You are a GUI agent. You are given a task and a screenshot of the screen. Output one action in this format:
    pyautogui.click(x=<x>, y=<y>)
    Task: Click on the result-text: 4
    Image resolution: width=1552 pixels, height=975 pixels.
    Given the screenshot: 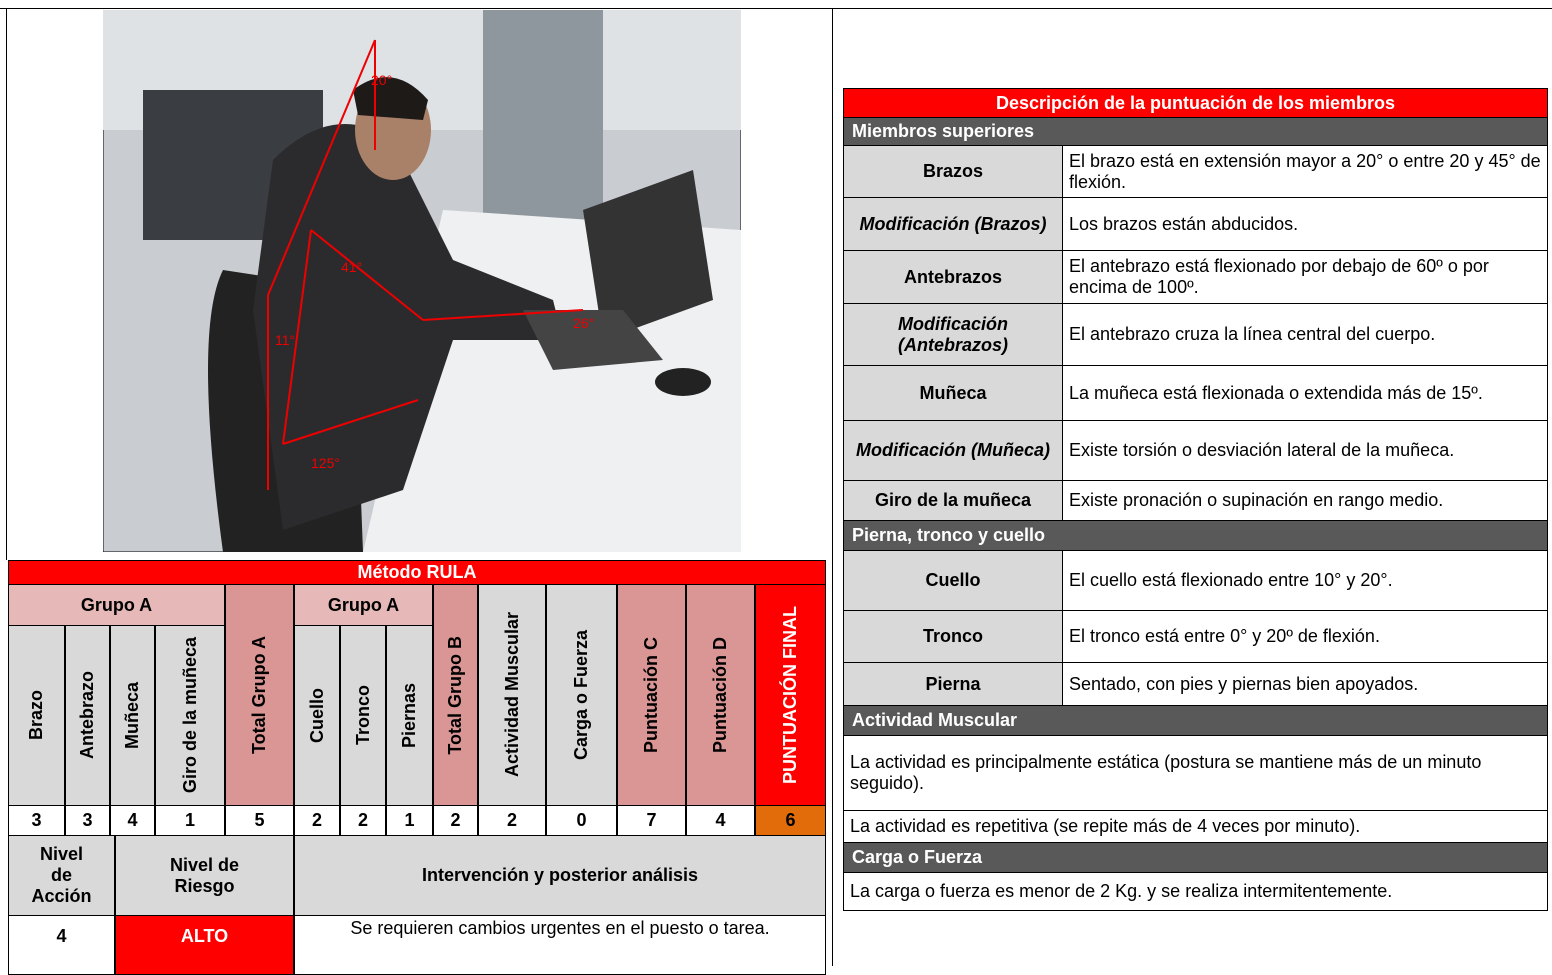 What is the action you would take?
    pyautogui.click(x=61, y=936)
    